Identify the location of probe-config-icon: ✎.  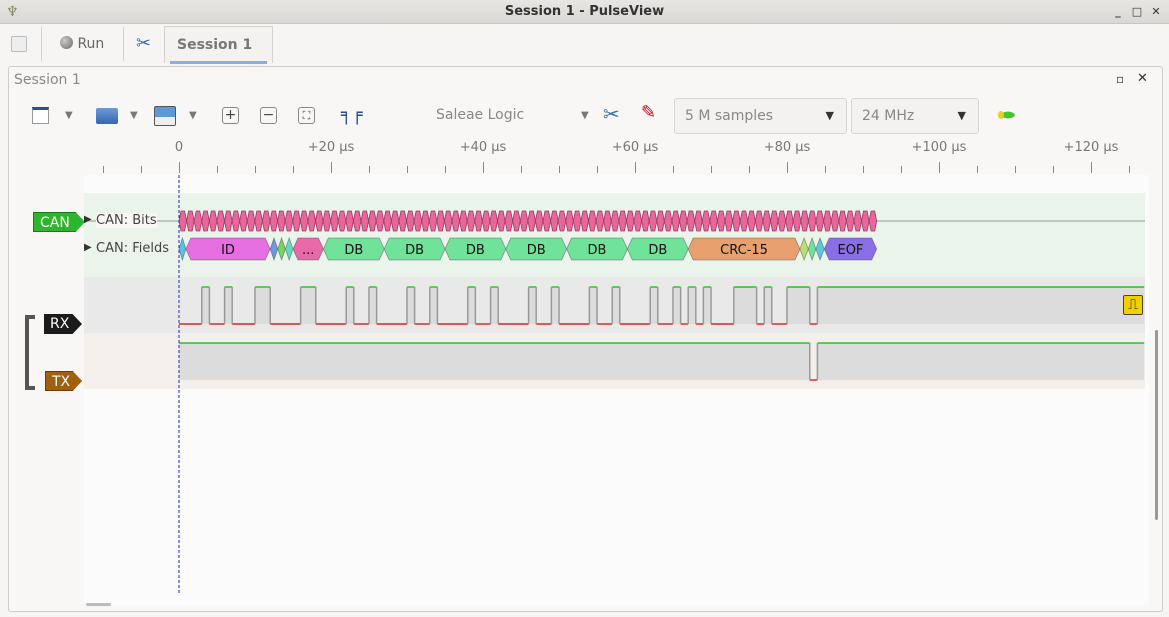
(649, 112).